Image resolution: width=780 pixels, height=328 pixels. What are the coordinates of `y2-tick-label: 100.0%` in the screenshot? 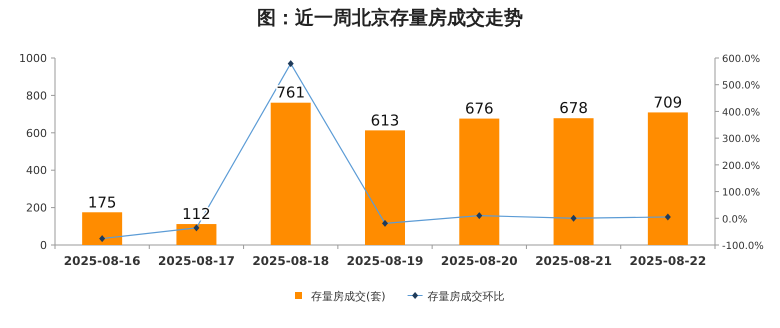 It's located at (741, 193).